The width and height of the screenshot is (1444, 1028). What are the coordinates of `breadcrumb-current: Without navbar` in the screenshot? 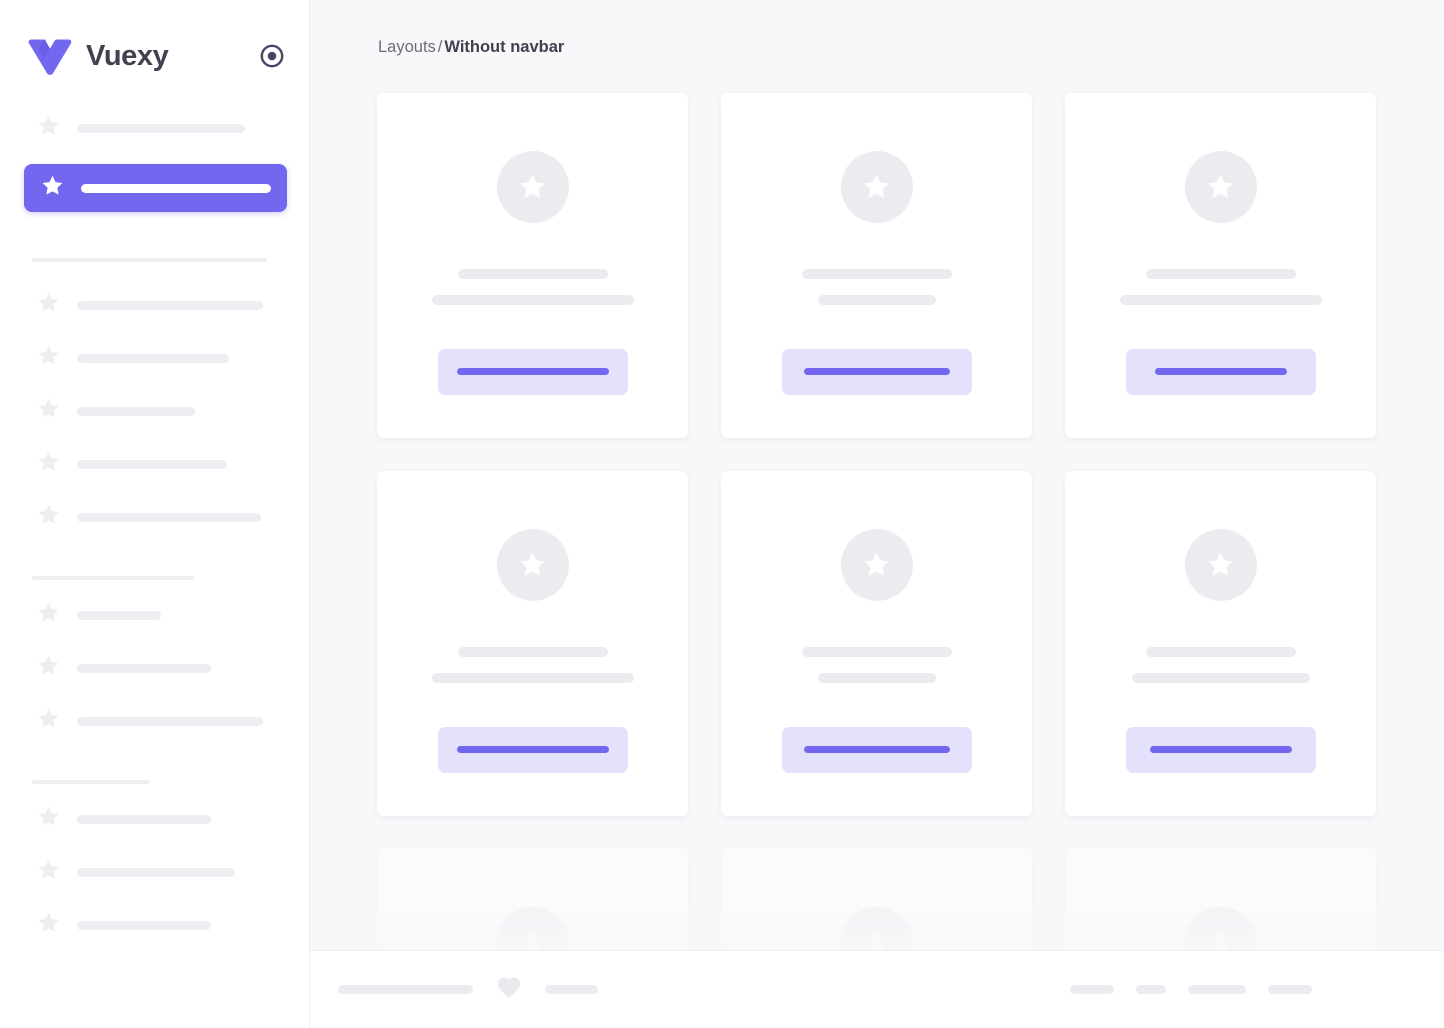 It's located at (504, 47).